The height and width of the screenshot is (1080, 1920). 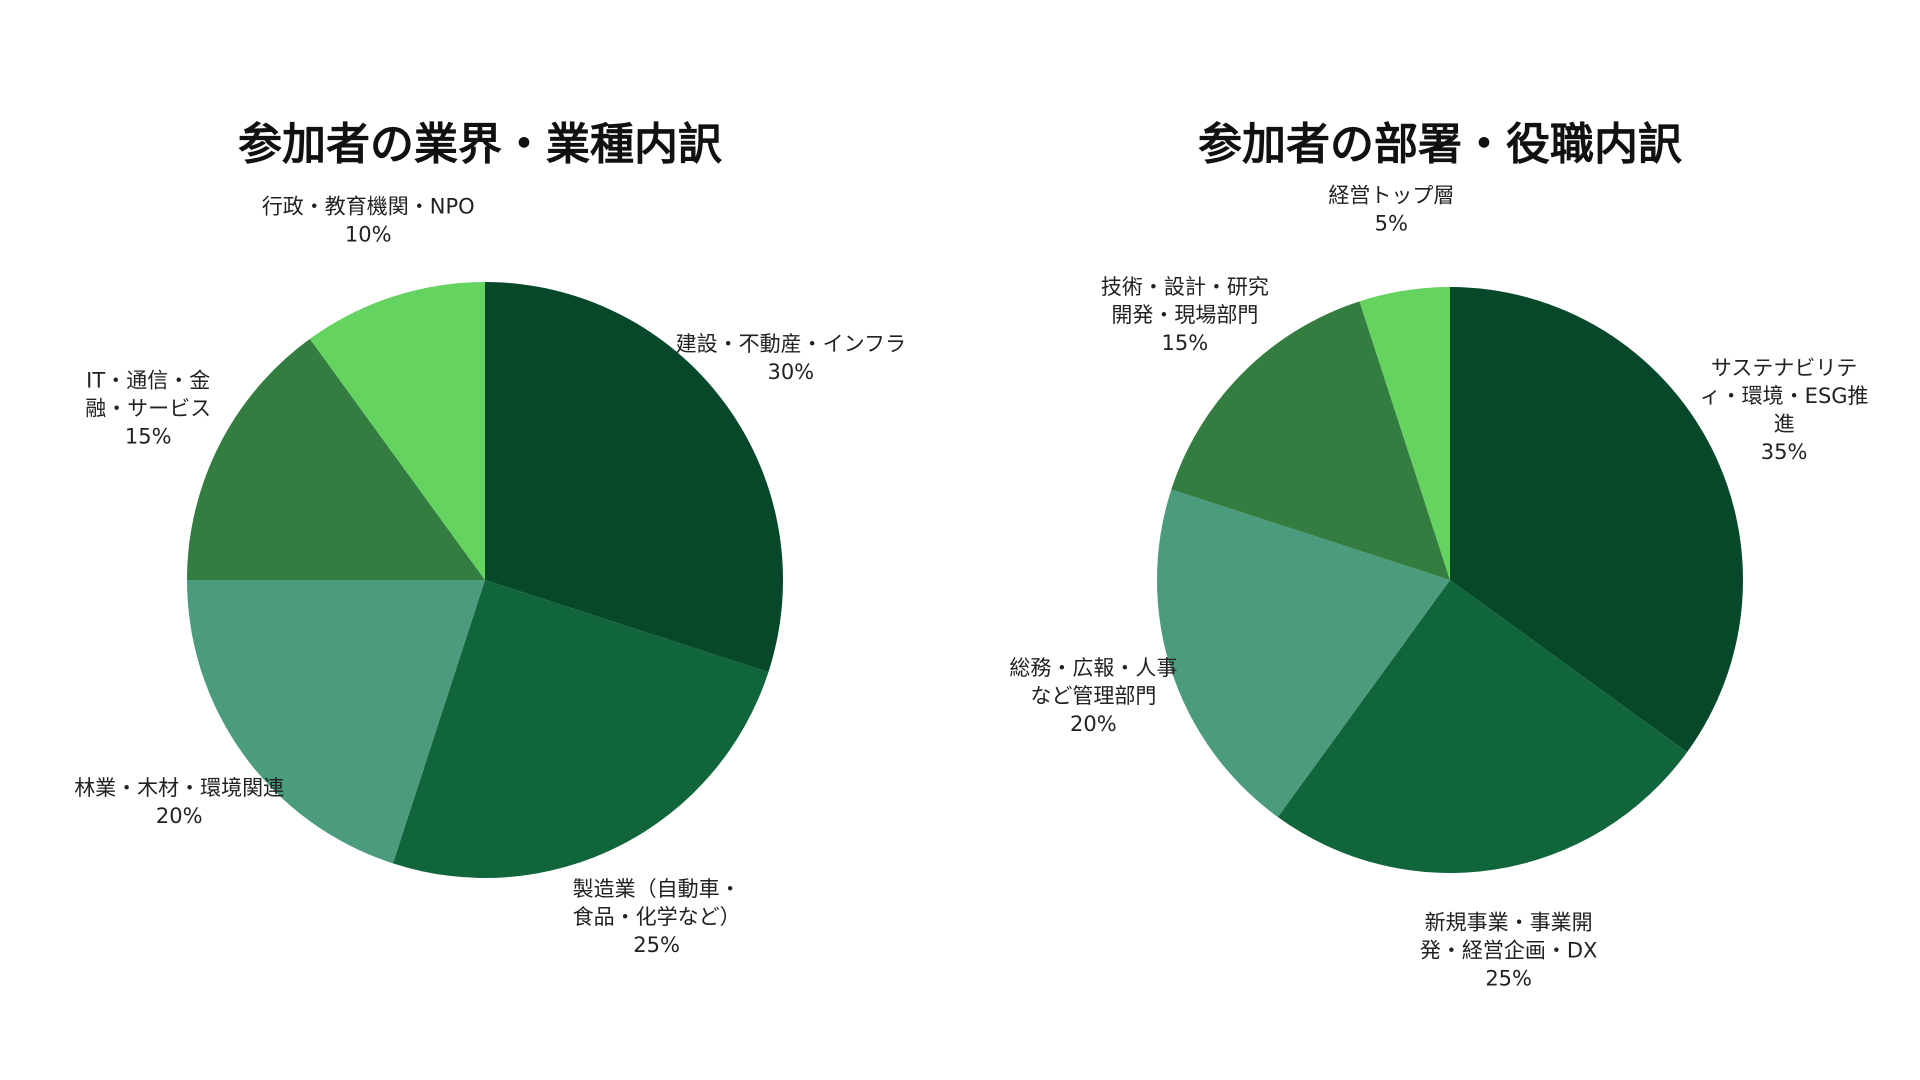 I want to click on industry-slice-name-1-0: 製造業（自動車・, so click(x=657, y=889).